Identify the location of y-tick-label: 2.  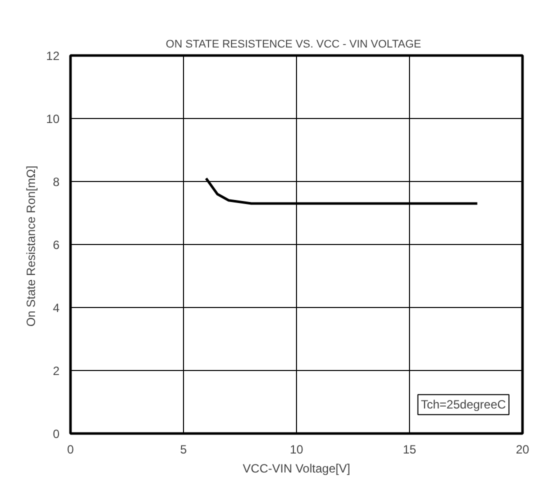
(56, 371).